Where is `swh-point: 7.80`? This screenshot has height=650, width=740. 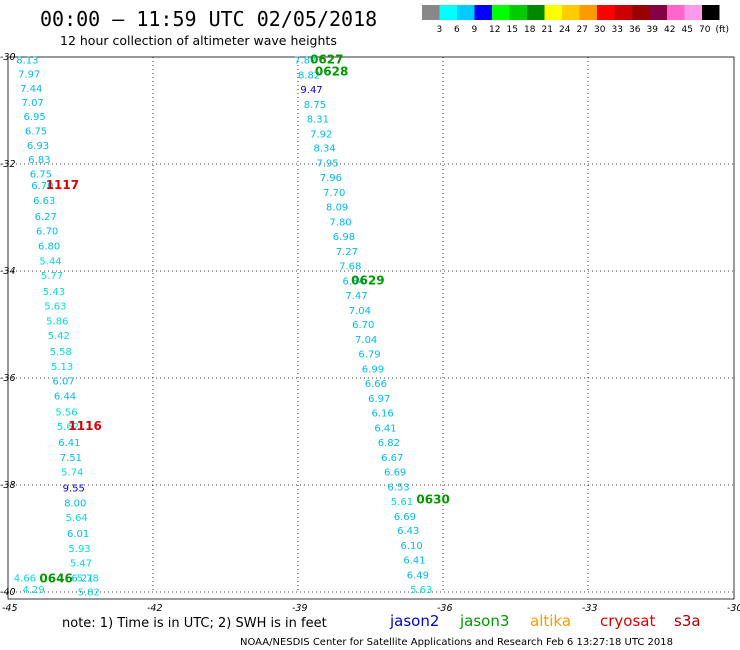
swh-point: 7.80 is located at coordinates (340, 223).